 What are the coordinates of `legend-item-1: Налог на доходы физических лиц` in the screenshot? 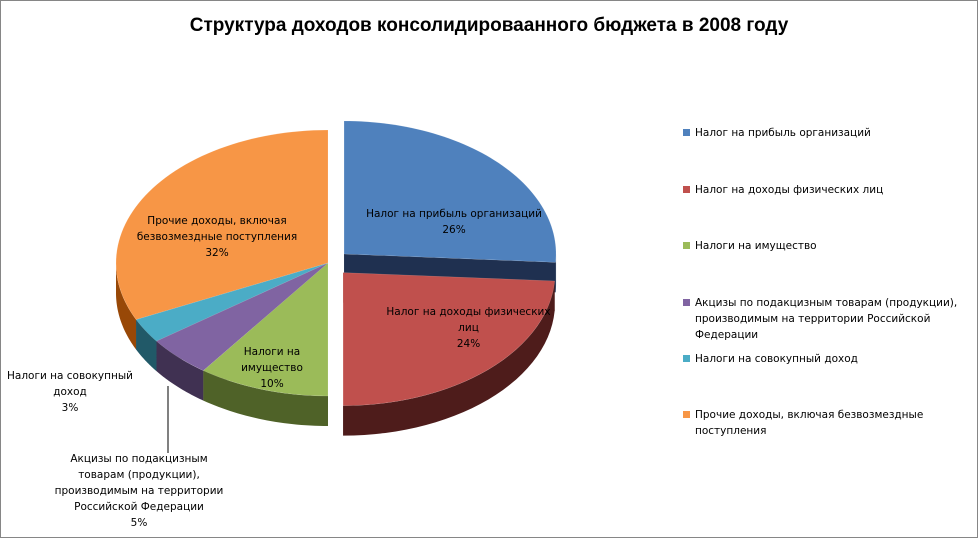 It's located at (830, 190).